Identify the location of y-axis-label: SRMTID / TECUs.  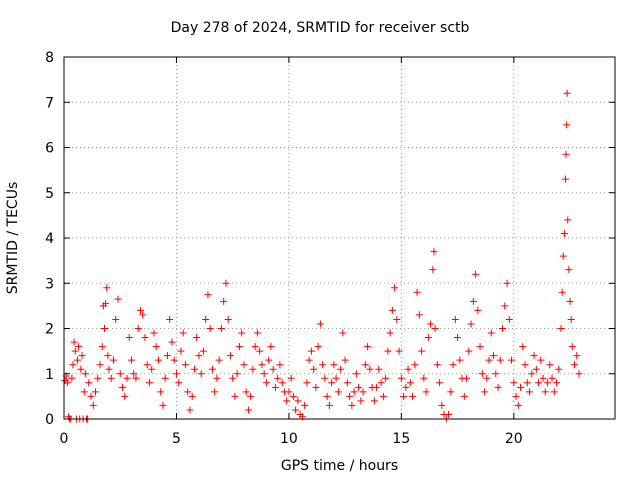
(13, 238).